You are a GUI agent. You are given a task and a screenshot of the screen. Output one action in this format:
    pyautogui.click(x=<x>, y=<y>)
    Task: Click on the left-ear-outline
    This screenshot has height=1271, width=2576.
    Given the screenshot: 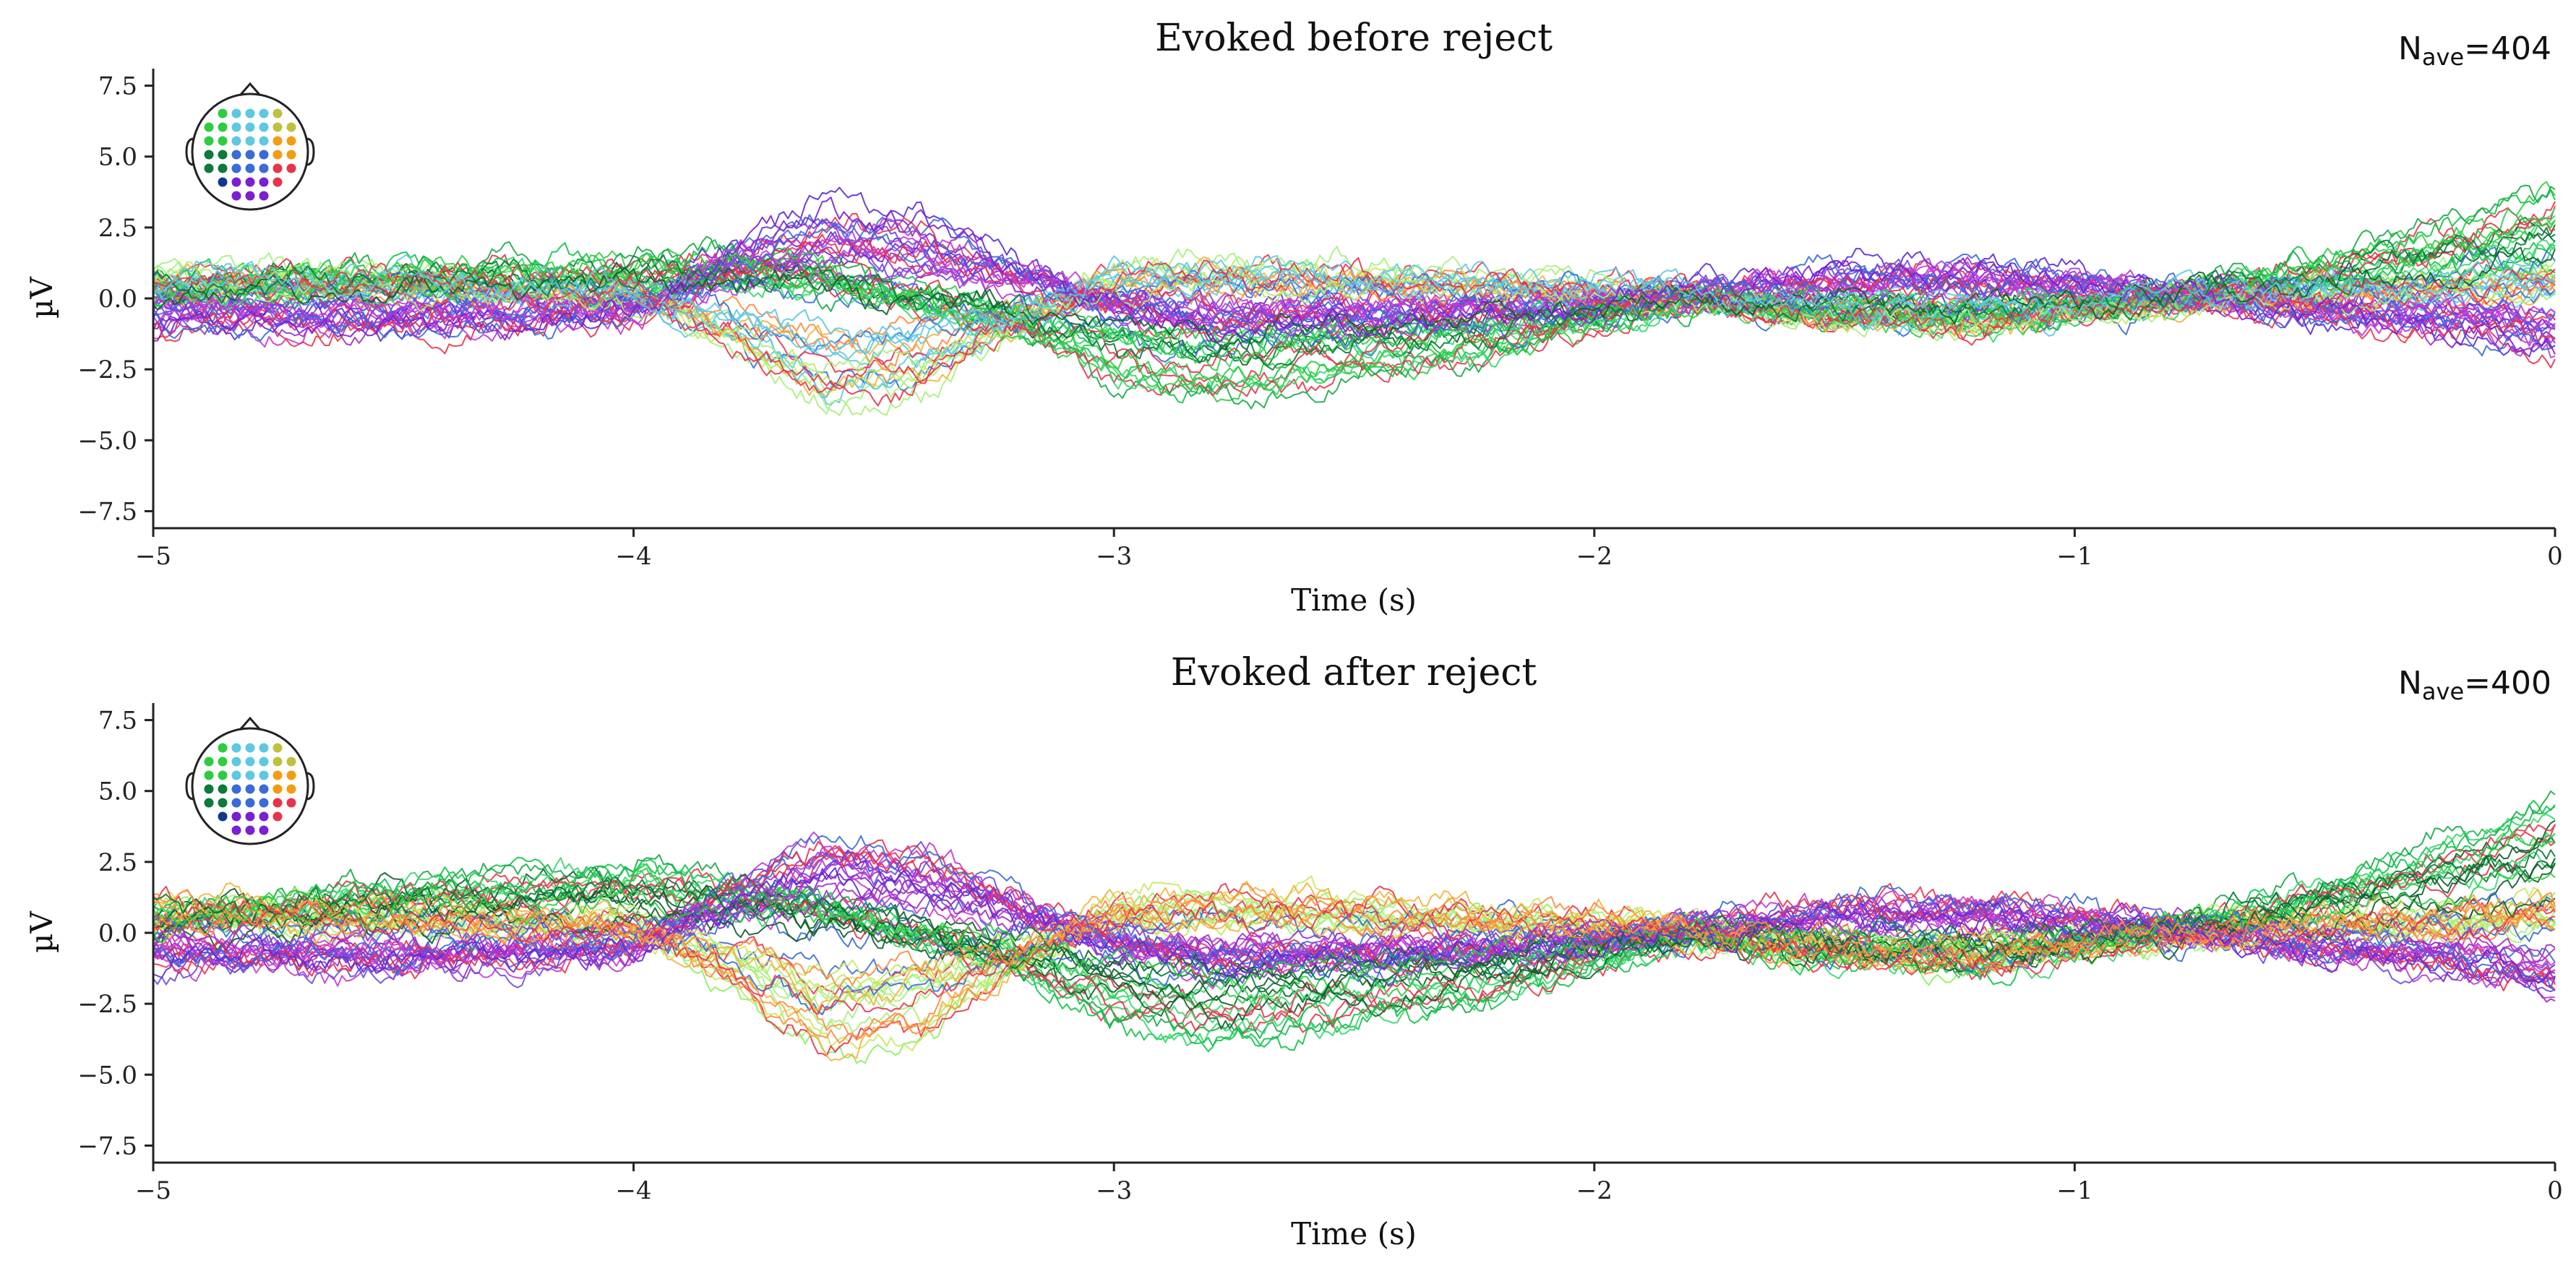 What is the action you would take?
    pyautogui.click(x=190, y=152)
    